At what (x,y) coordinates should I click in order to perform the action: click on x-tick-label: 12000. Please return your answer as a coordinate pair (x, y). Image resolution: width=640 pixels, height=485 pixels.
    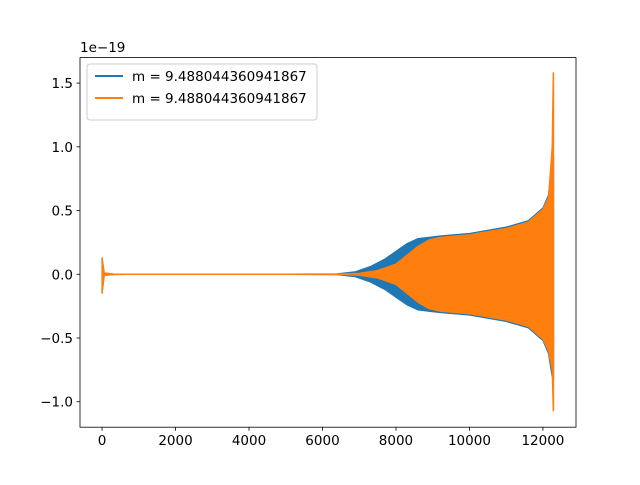
    Looking at the image, I should click on (542, 441).